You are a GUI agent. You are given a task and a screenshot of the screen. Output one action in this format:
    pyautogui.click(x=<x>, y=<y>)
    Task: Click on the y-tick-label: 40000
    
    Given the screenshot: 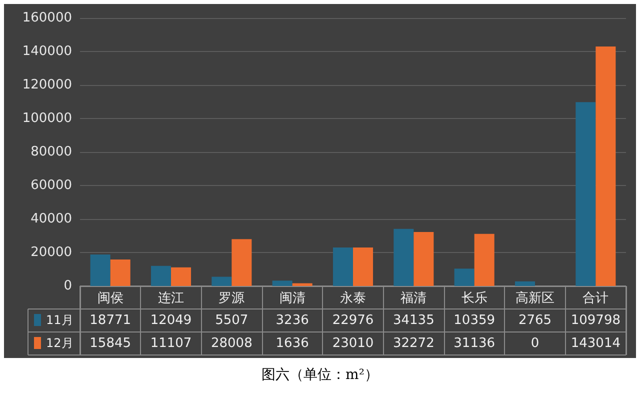 What is the action you would take?
    pyautogui.click(x=51, y=219)
    